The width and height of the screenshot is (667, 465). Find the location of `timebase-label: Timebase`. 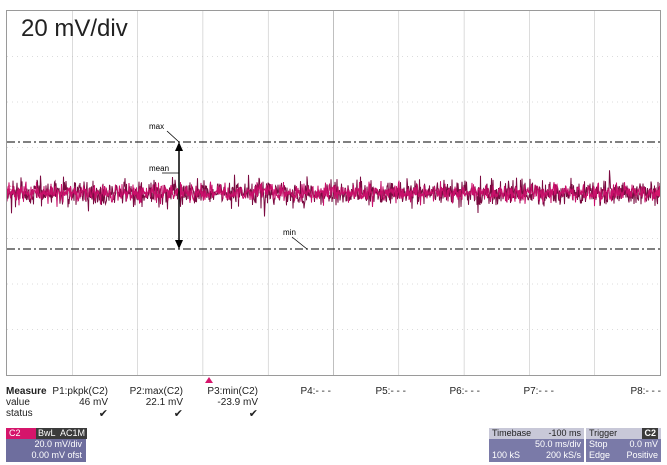

timebase-label: Timebase is located at coordinates (512, 433).